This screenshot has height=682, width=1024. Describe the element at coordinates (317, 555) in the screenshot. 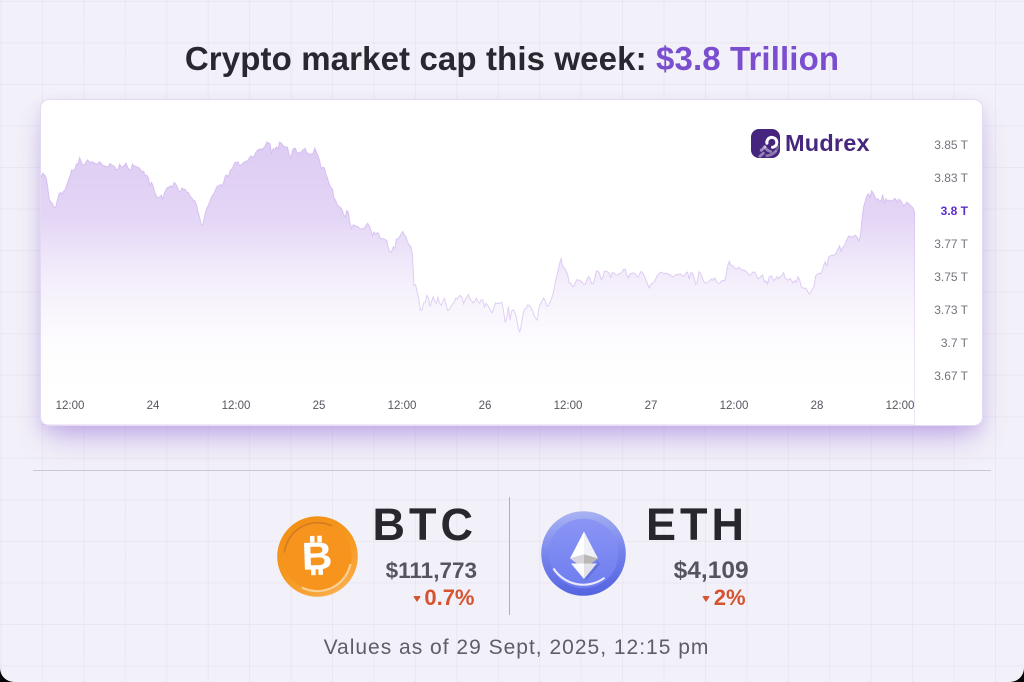

I see `svg-text: B` at that location.